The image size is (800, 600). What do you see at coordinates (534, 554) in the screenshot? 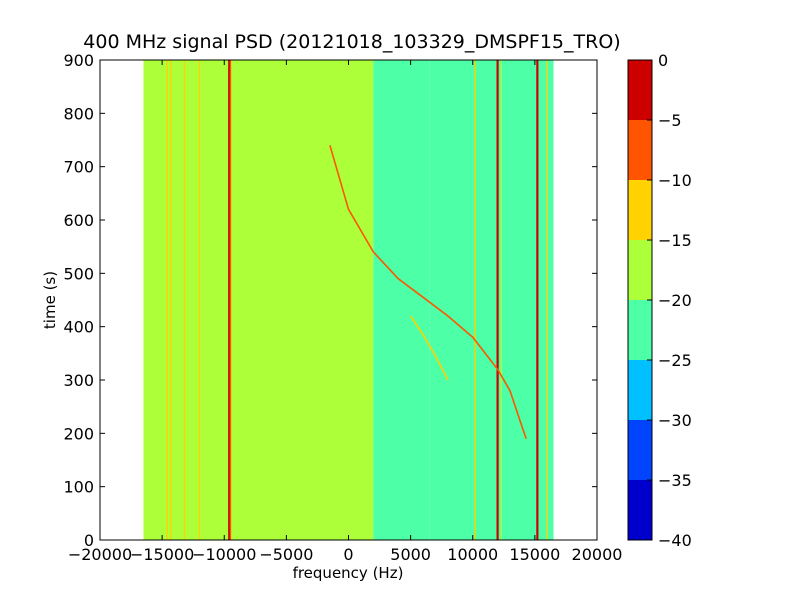
I see `x-tick-label: 15000` at bounding box center [534, 554].